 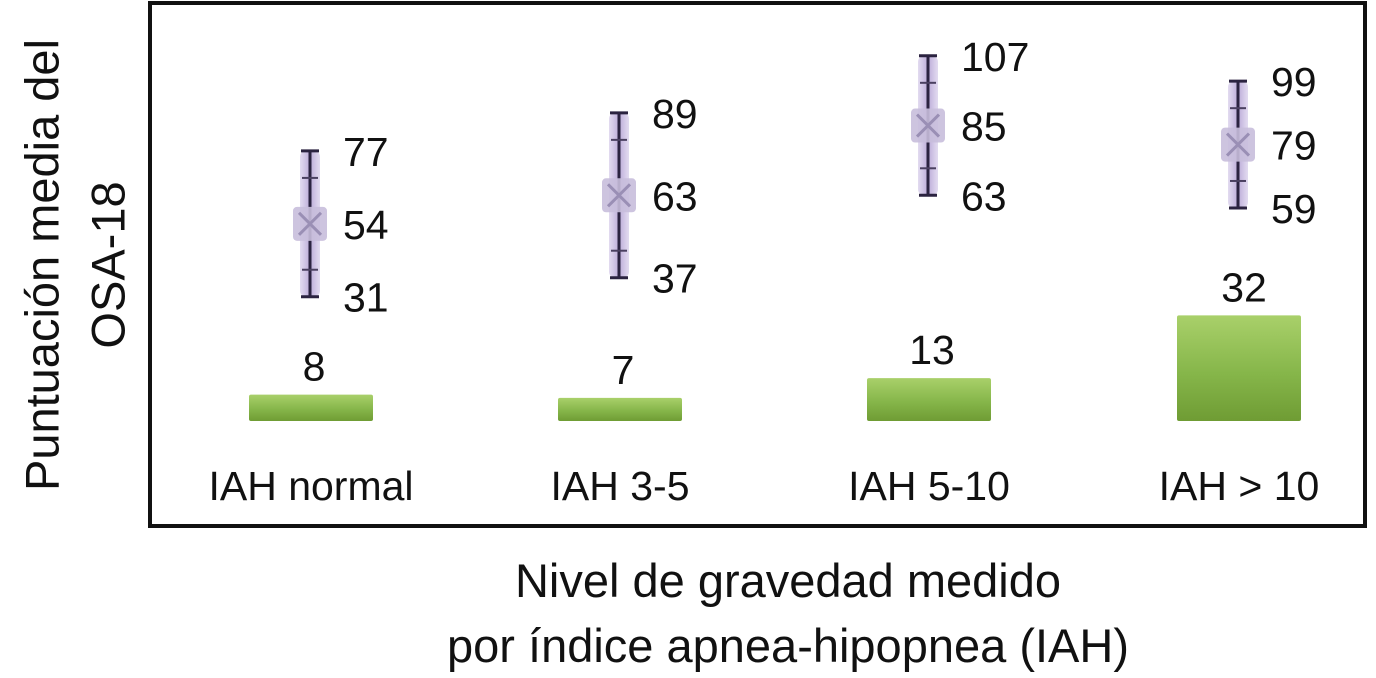 What do you see at coordinates (675, 114) in the screenshot?
I see `range-high-label: 89` at bounding box center [675, 114].